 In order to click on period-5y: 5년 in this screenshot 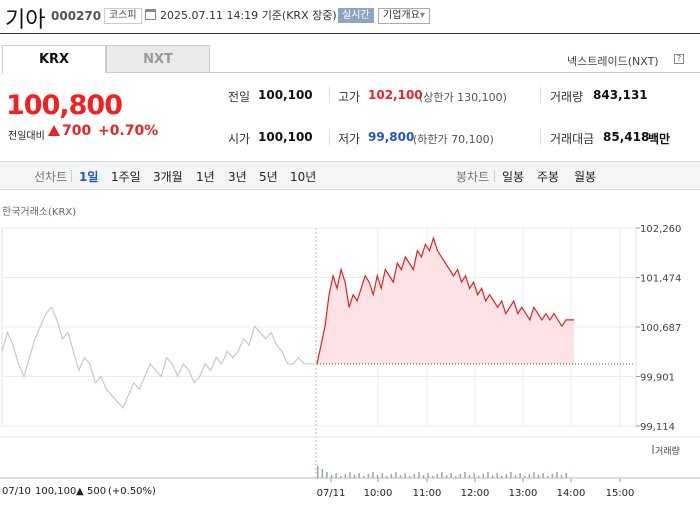, I will do `click(268, 177)`.